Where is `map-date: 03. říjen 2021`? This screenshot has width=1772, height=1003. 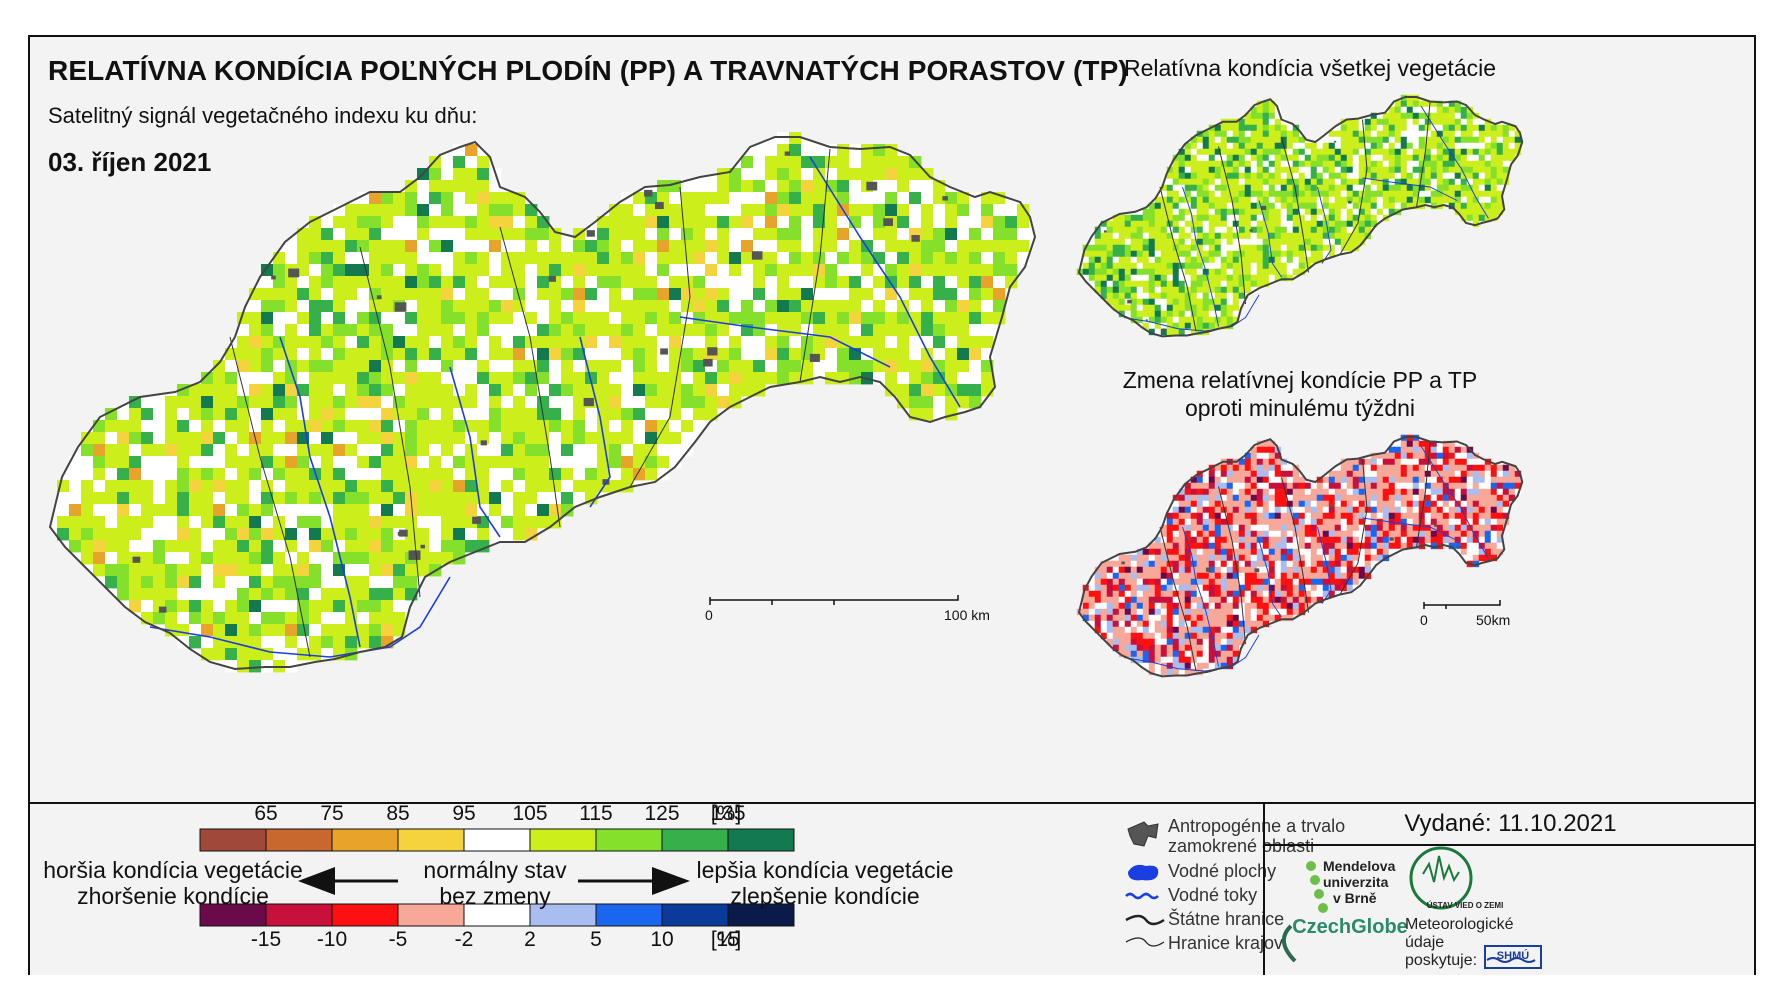 map-date: 03. říjen 2021 is located at coordinates (130, 162).